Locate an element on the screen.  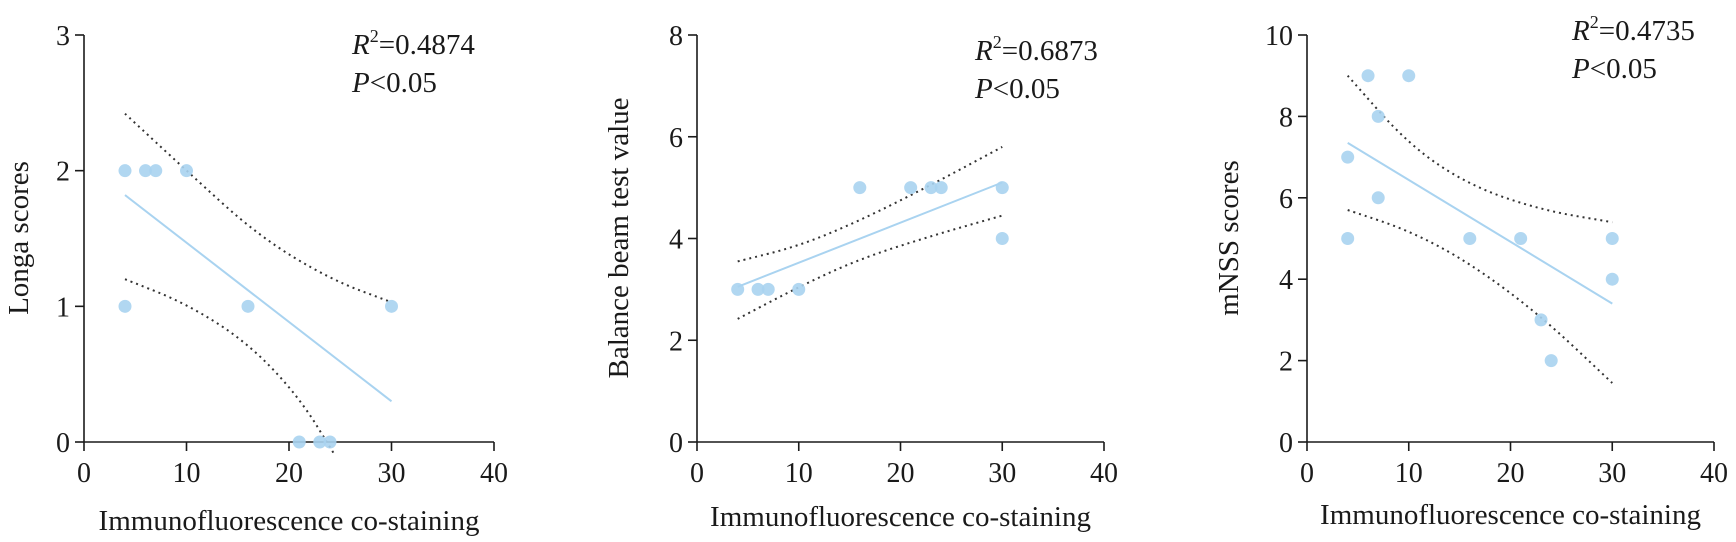
r-squared-label: R2=0.4735 is located at coordinates (1633, 29).